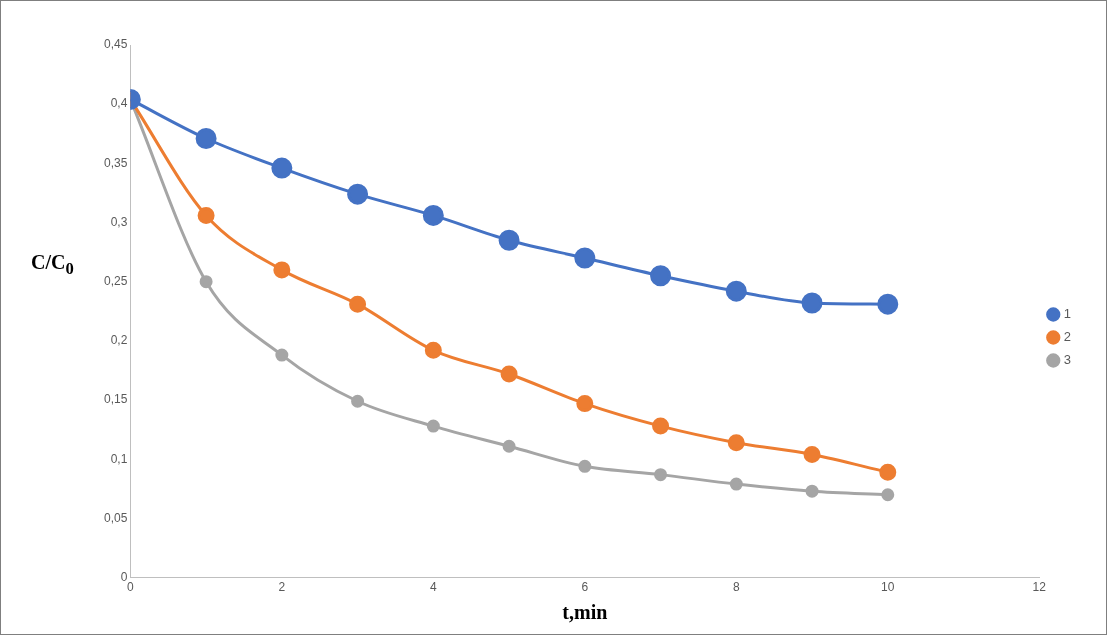 This screenshot has width=1107, height=635. Describe the element at coordinates (585, 587) in the screenshot. I see `x-tick-label: 6` at that location.